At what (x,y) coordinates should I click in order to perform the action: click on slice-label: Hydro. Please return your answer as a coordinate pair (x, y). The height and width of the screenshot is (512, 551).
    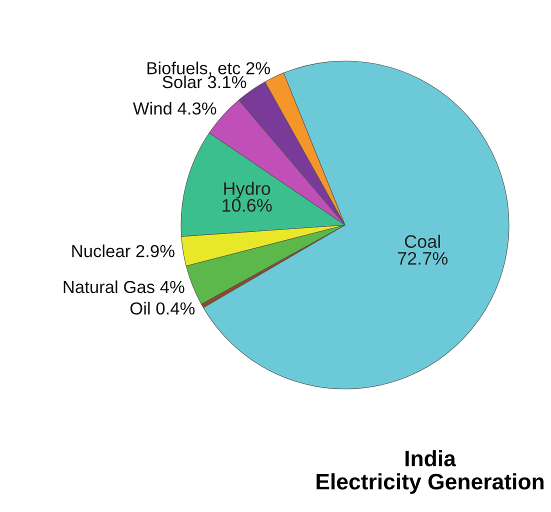
    Looking at the image, I should click on (247, 190).